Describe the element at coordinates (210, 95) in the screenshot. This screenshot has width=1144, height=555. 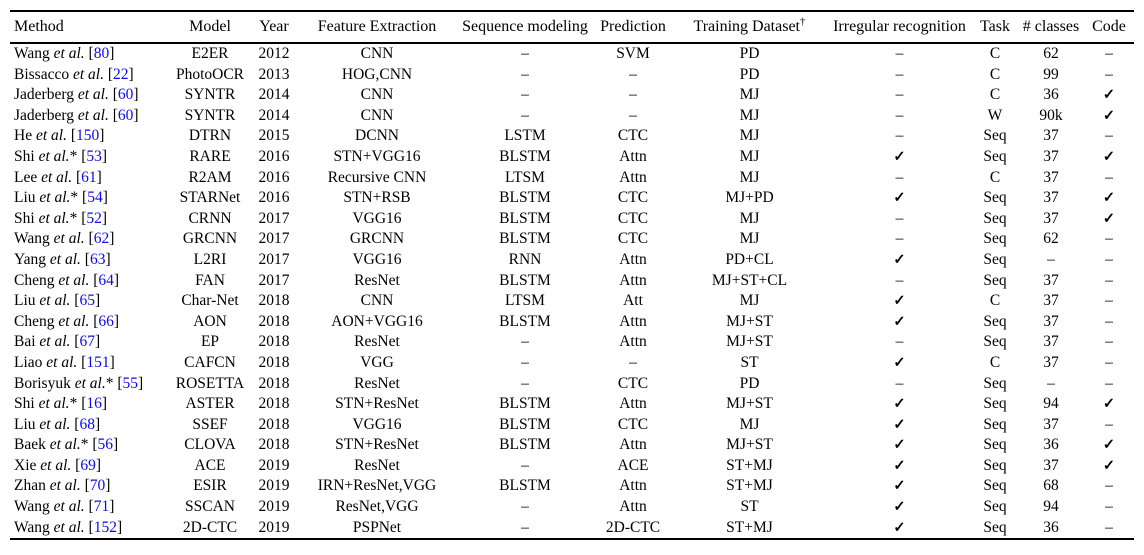
I see `cell-model: SYNTR` at that location.